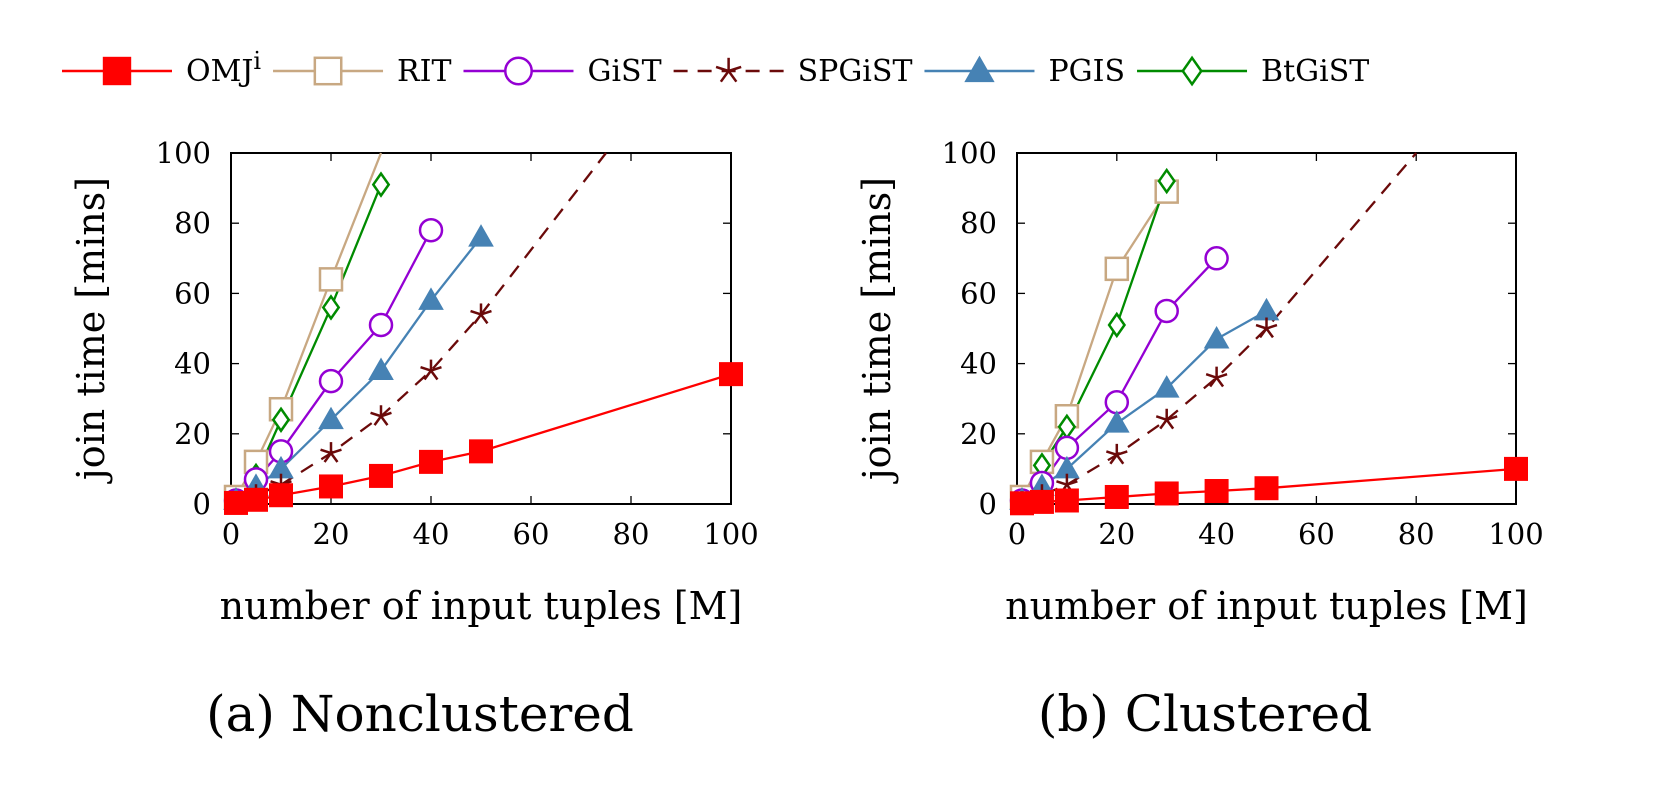 This screenshot has width=1666, height=786. Describe the element at coordinates (161, 68) in the screenshot. I see `legend-entry-omj: OMJi` at that location.